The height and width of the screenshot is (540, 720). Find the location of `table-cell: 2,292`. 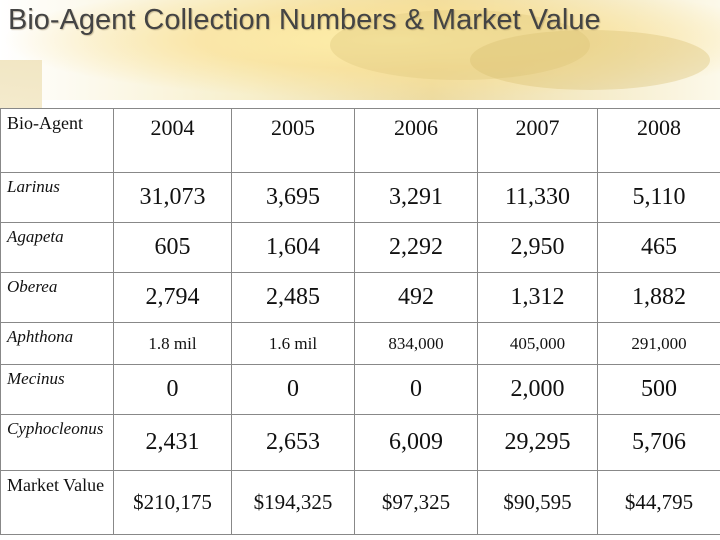

table-cell: 2,292 is located at coordinates (416, 247).